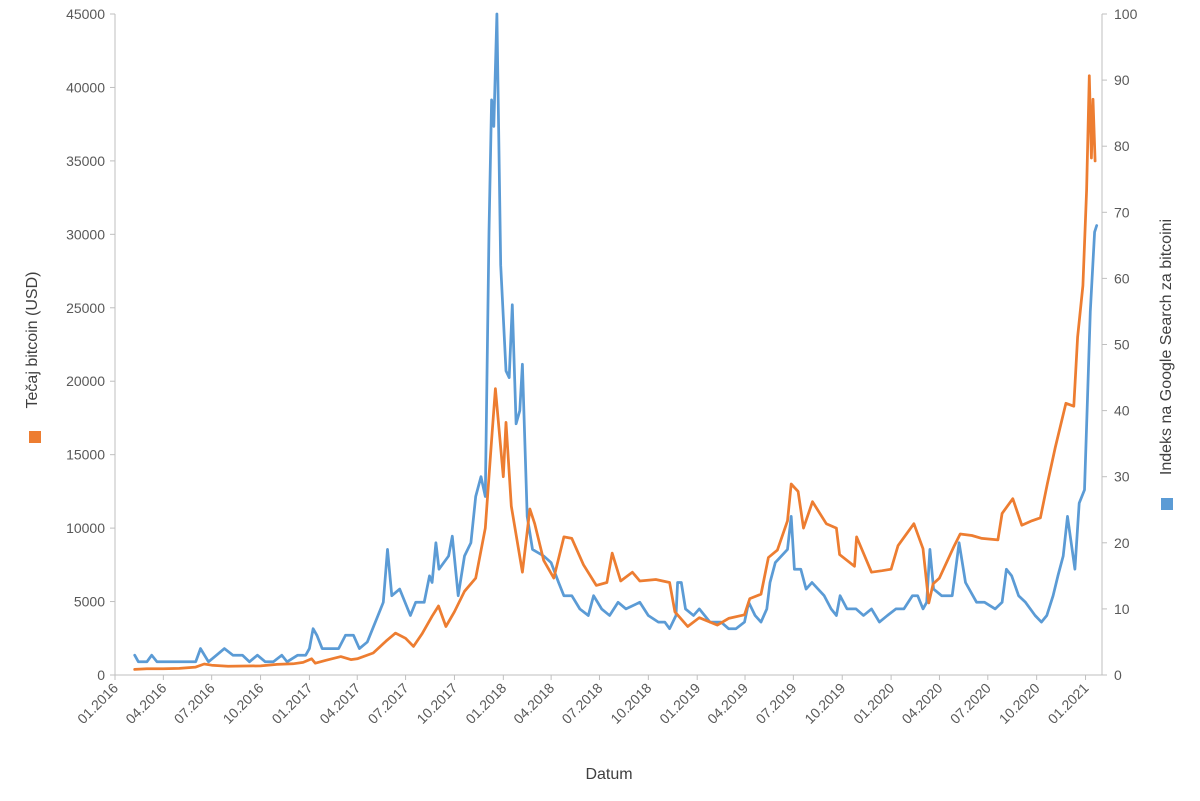 This screenshot has width=1200, height=801. Describe the element at coordinates (339, 703) in the screenshot. I see `x-tick-label: 04.2017` at that location.